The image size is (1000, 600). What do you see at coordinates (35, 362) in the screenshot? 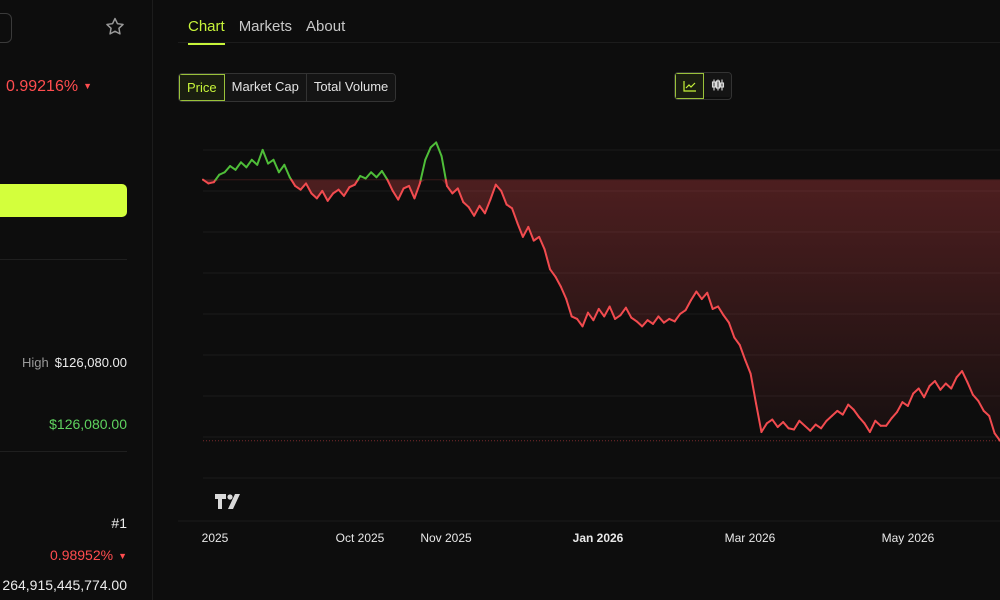
I see `high-label: High` at bounding box center [35, 362].